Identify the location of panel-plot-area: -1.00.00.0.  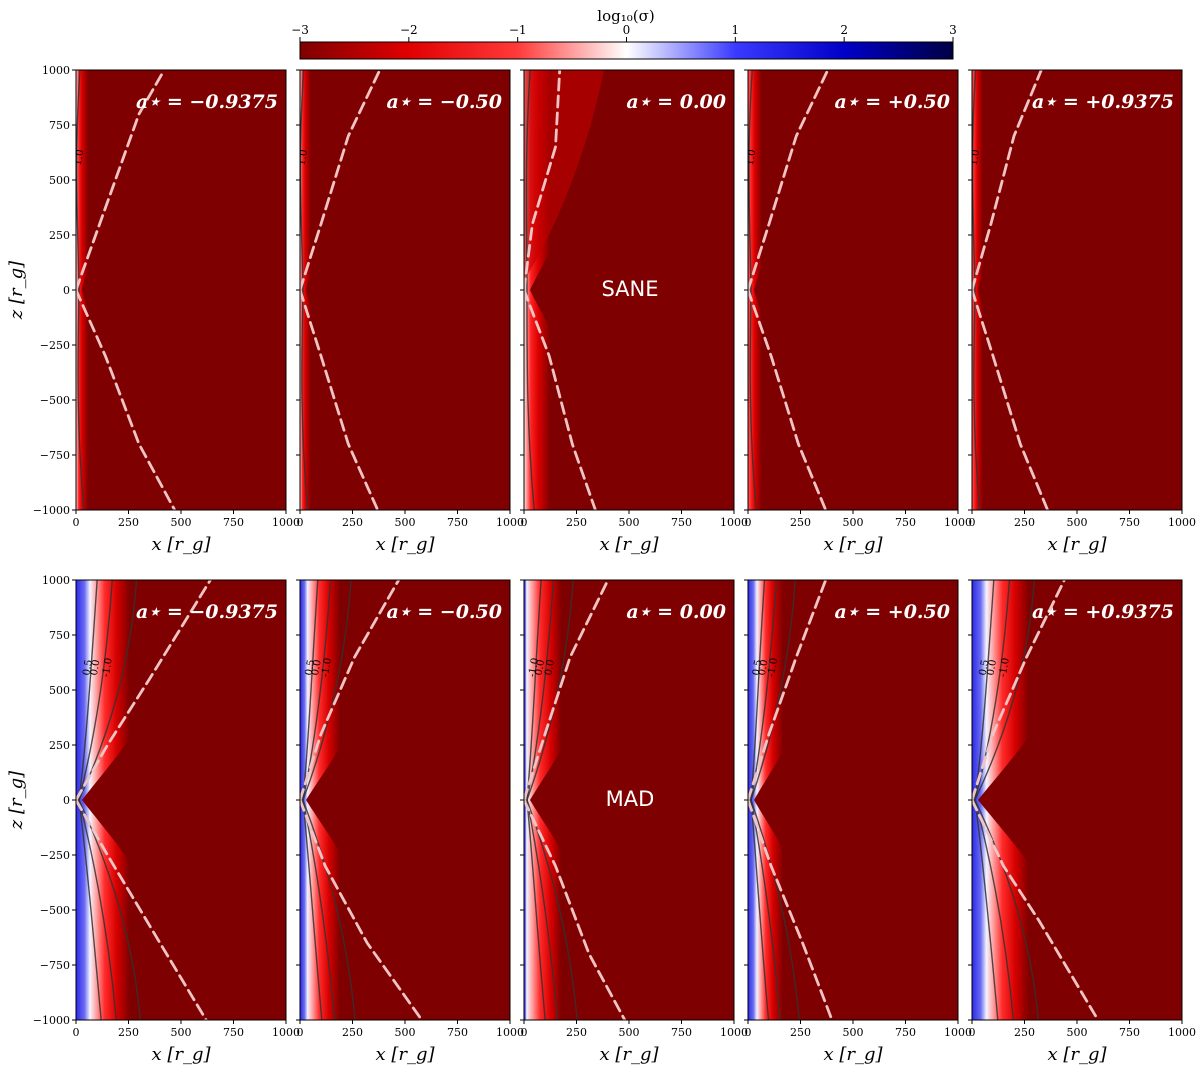
(629, 800).